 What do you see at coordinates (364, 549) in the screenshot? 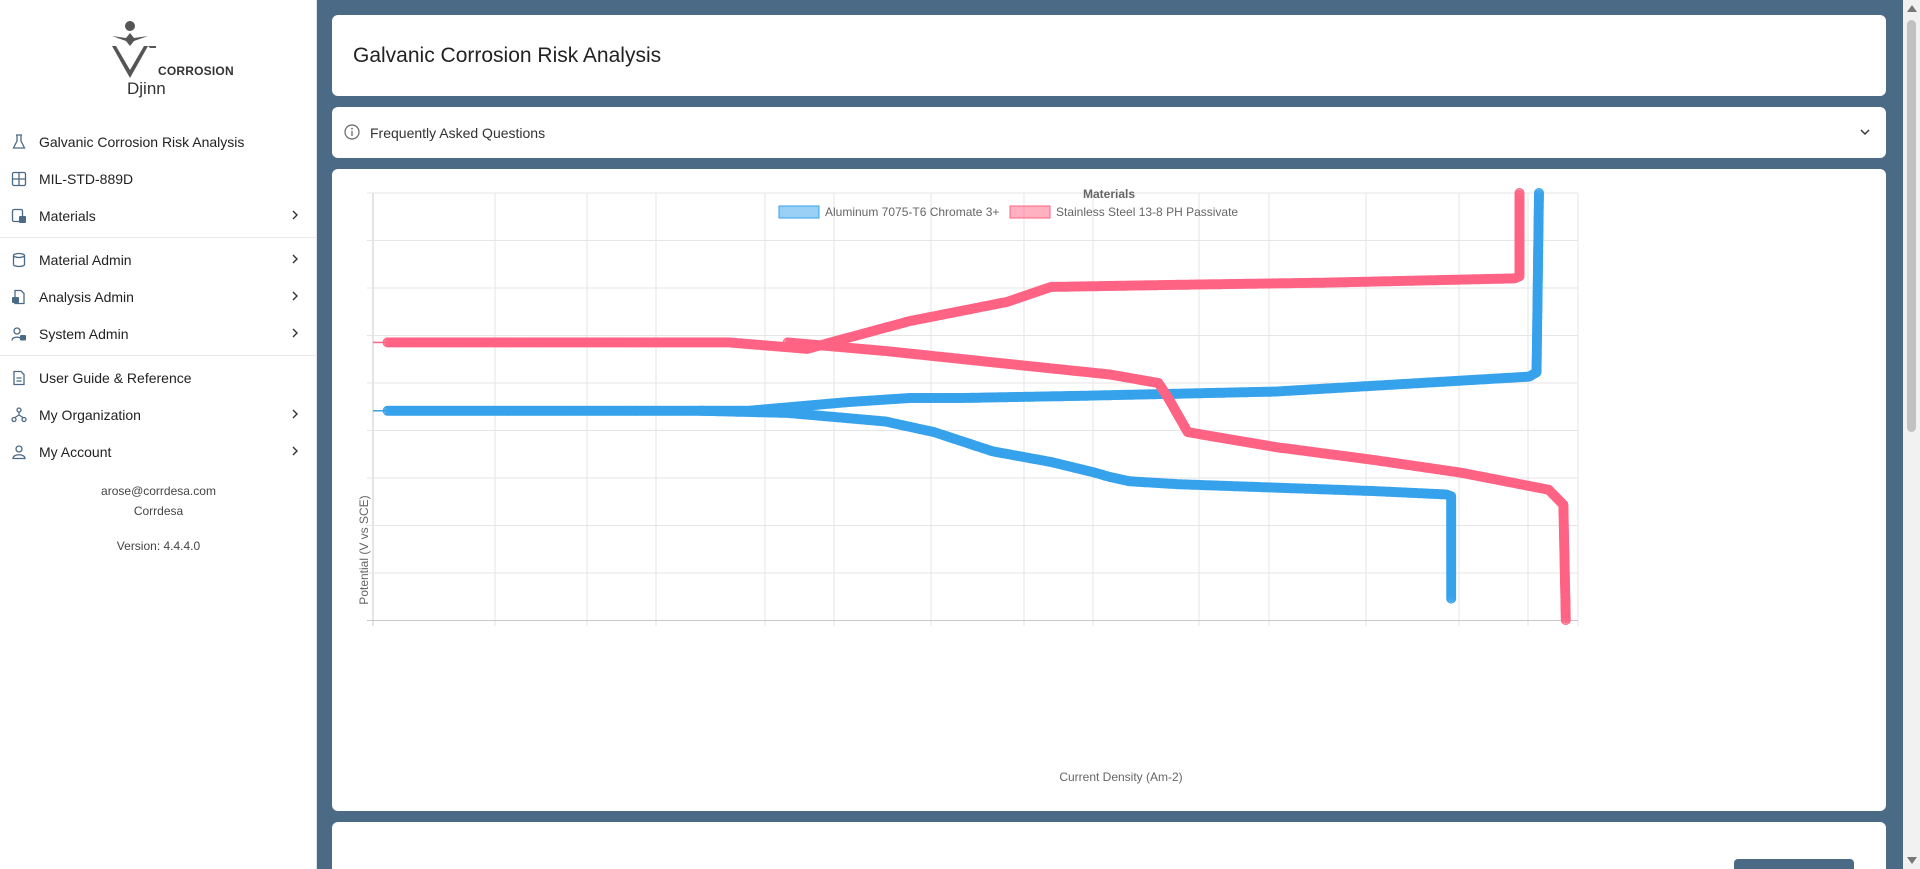
I see `y-axis-label: Potential (V vs SCE)` at bounding box center [364, 549].